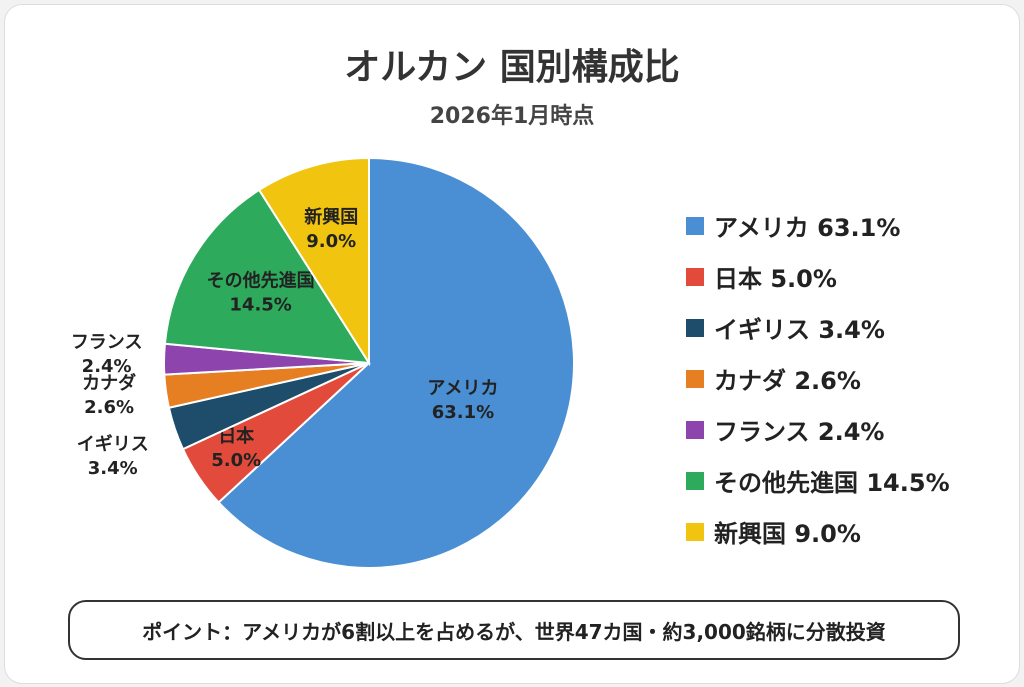 The height and width of the screenshot is (687, 1024). What do you see at coordinates (462, 388) in the screenshot?
I see `slice-name-label: アメリカ` at bounding box center [462, 388].